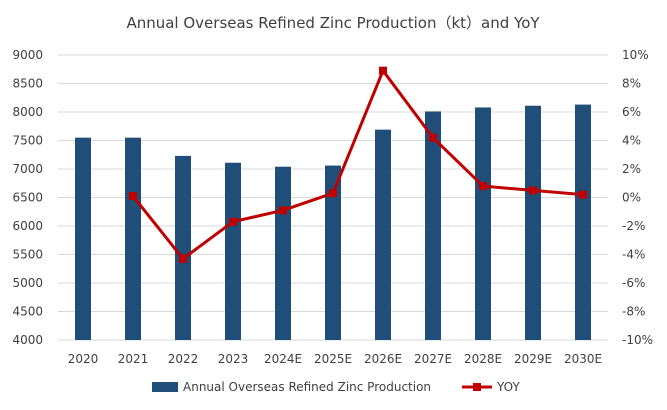 The image size is (667, 410). Describe the element at coordinates (433, 226) in the screenshot. I see `bar-2027e` at that location.